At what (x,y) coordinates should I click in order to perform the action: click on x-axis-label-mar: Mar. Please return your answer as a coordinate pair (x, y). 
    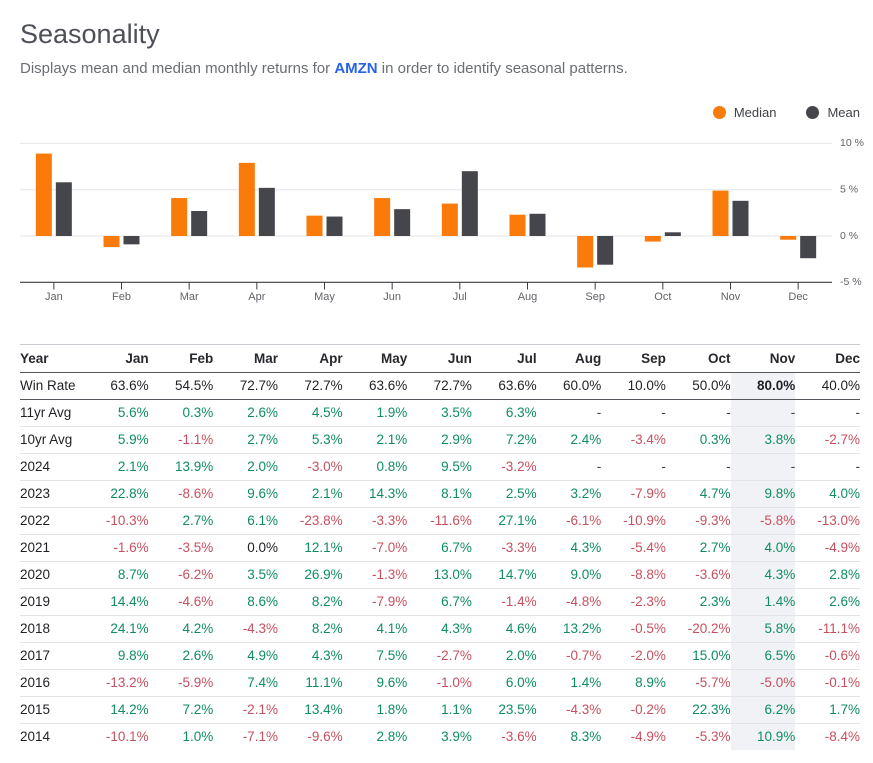
    Looking at the image, I should click on (189, 297).